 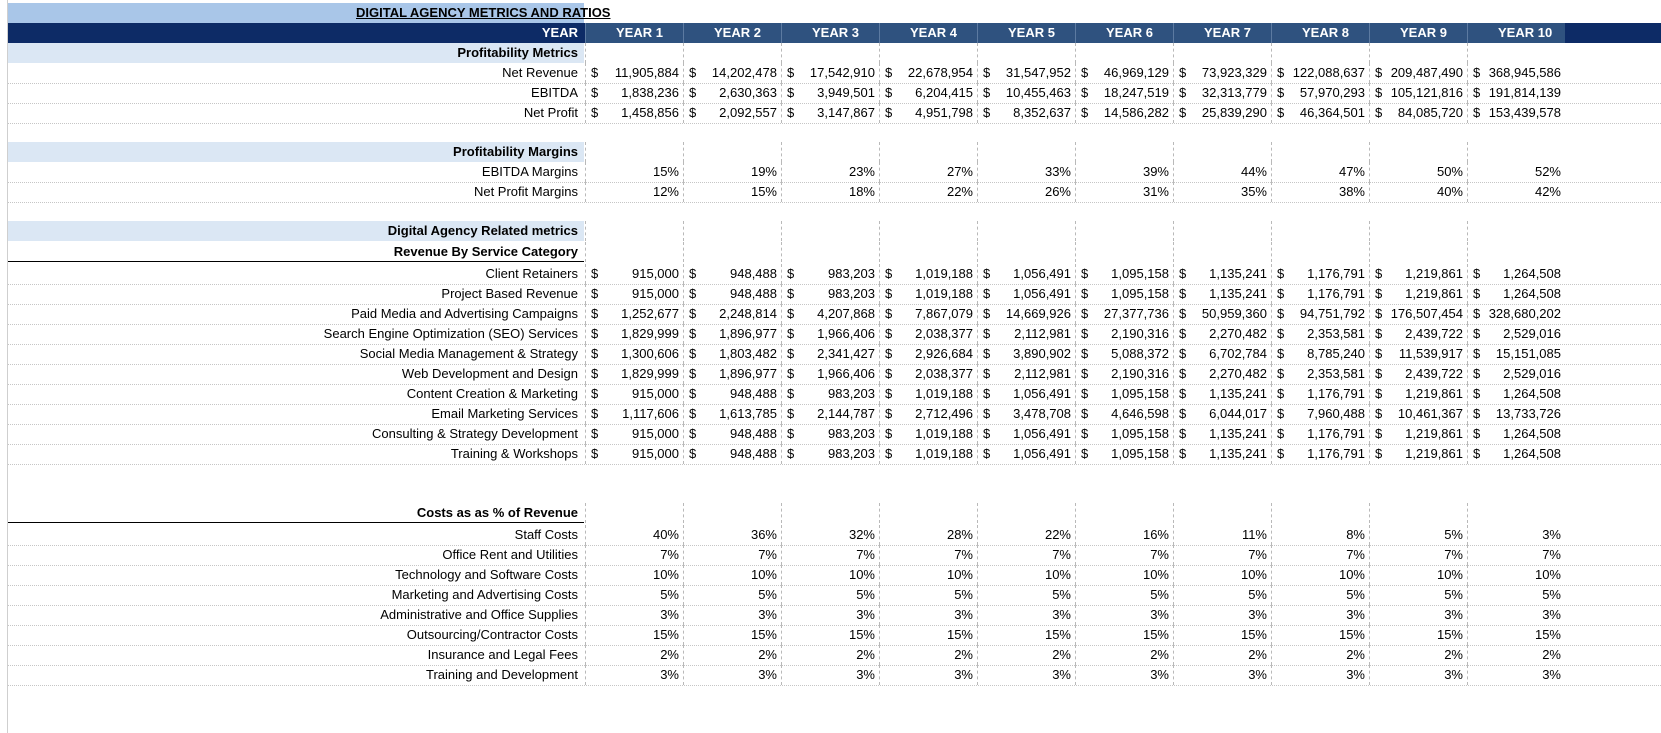 What do you see at coordinates (1026, 535) in the screenshot?
I see `value-cell: 22%` at bounding box center [1026, 535].